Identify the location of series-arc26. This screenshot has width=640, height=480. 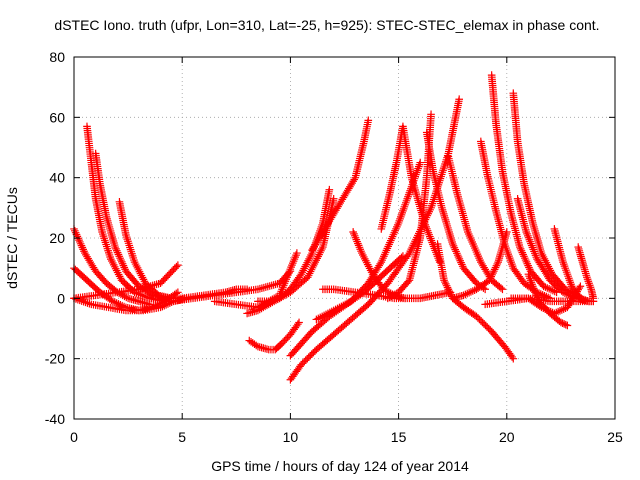
(515, 220).